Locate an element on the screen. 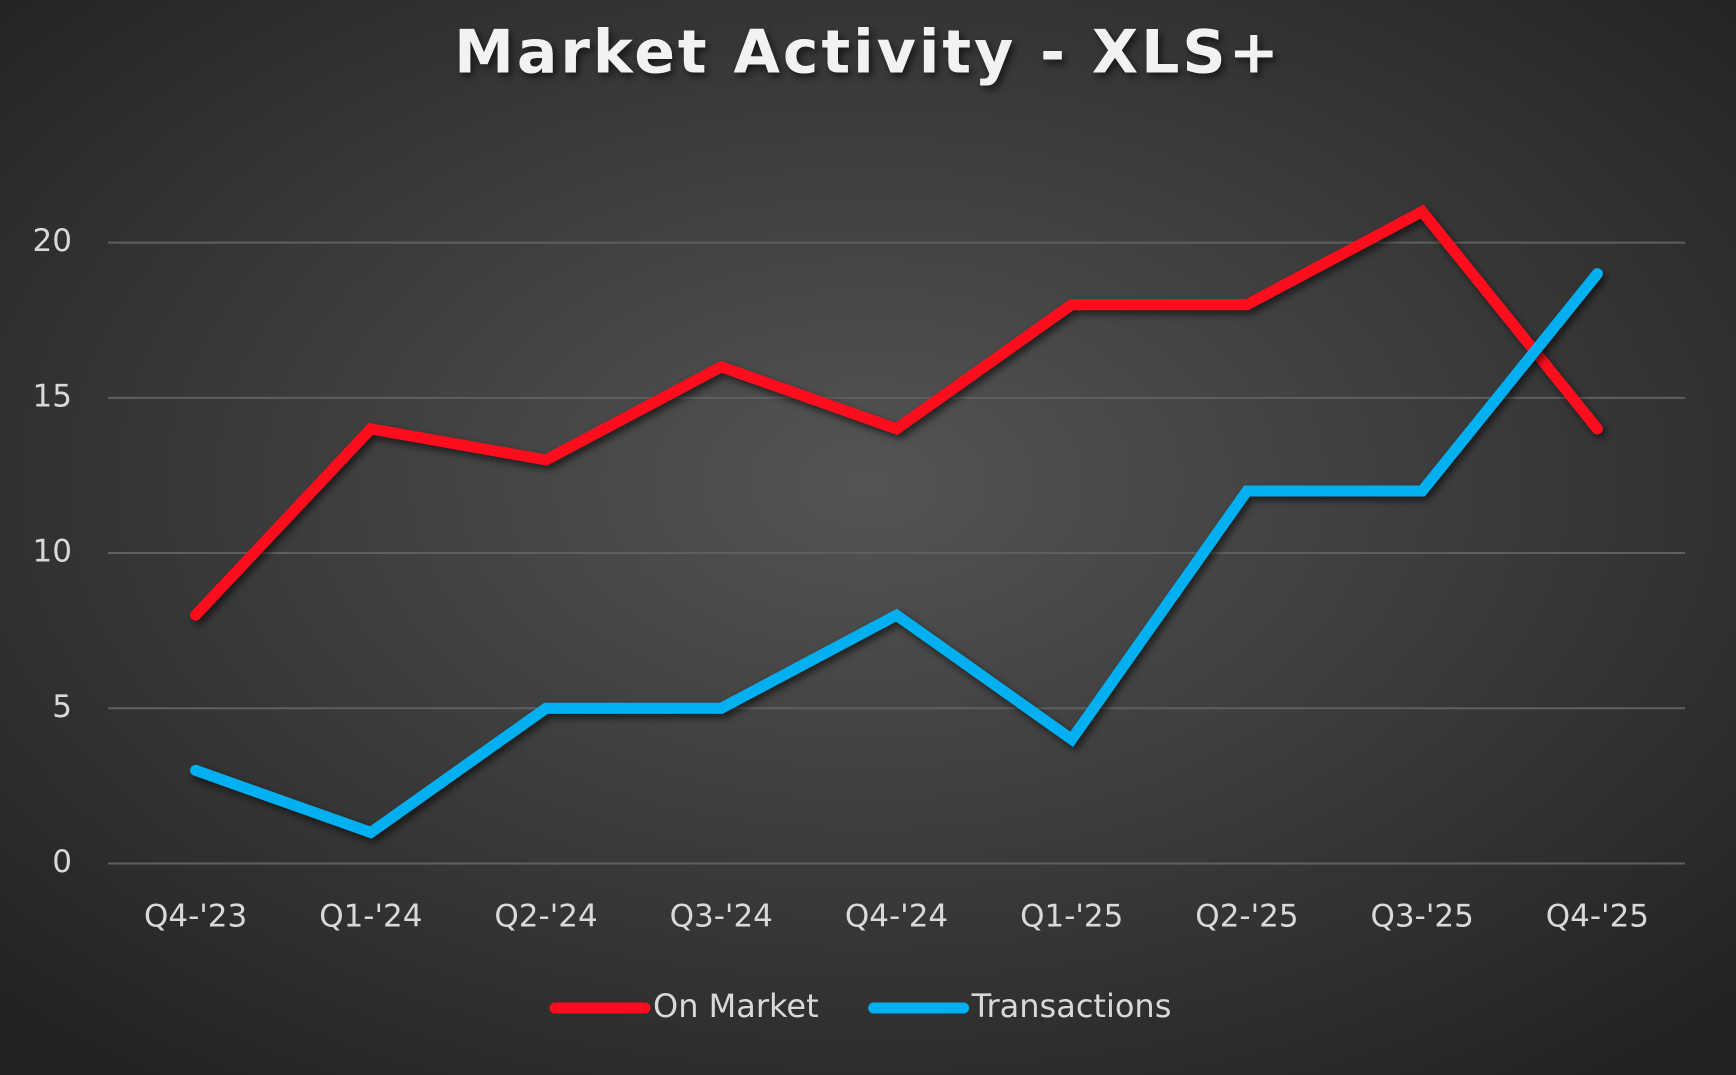 The height and width of the screenshot is (1075, 1736). y-tick-label: 20 is located at coordinates (52, 241).